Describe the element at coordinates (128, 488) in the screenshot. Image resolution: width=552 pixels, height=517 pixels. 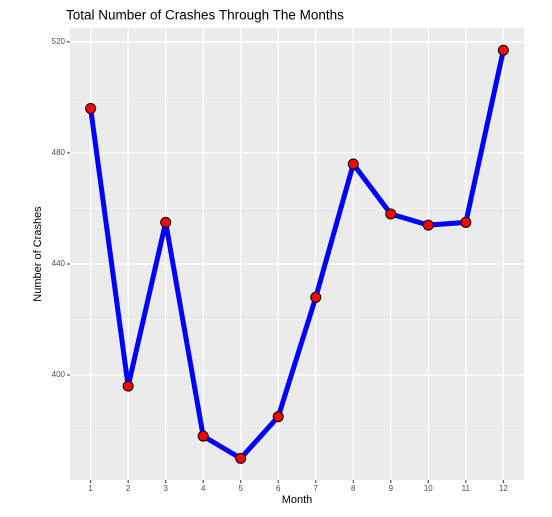
I see `x-tick-label: 2` at that location.